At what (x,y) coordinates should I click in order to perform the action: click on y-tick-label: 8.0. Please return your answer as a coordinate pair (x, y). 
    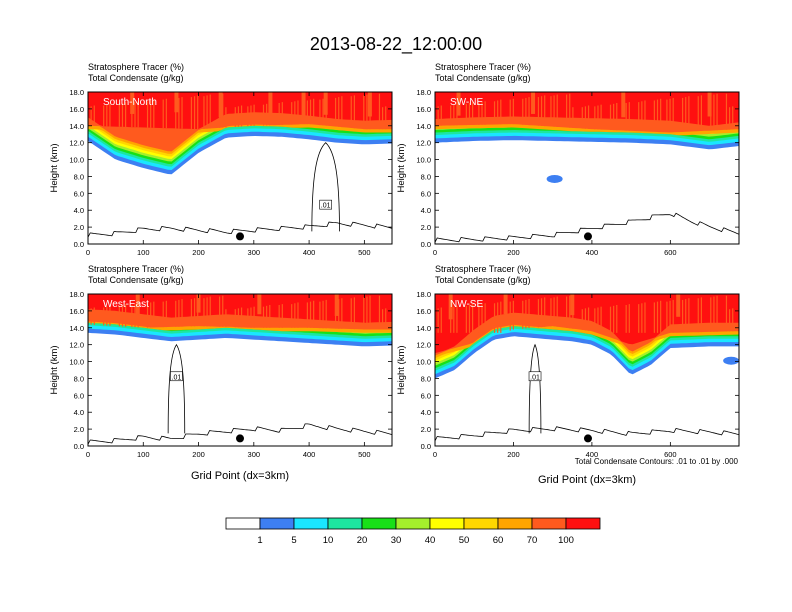
    Looking at the image, I should click on (79, 176).